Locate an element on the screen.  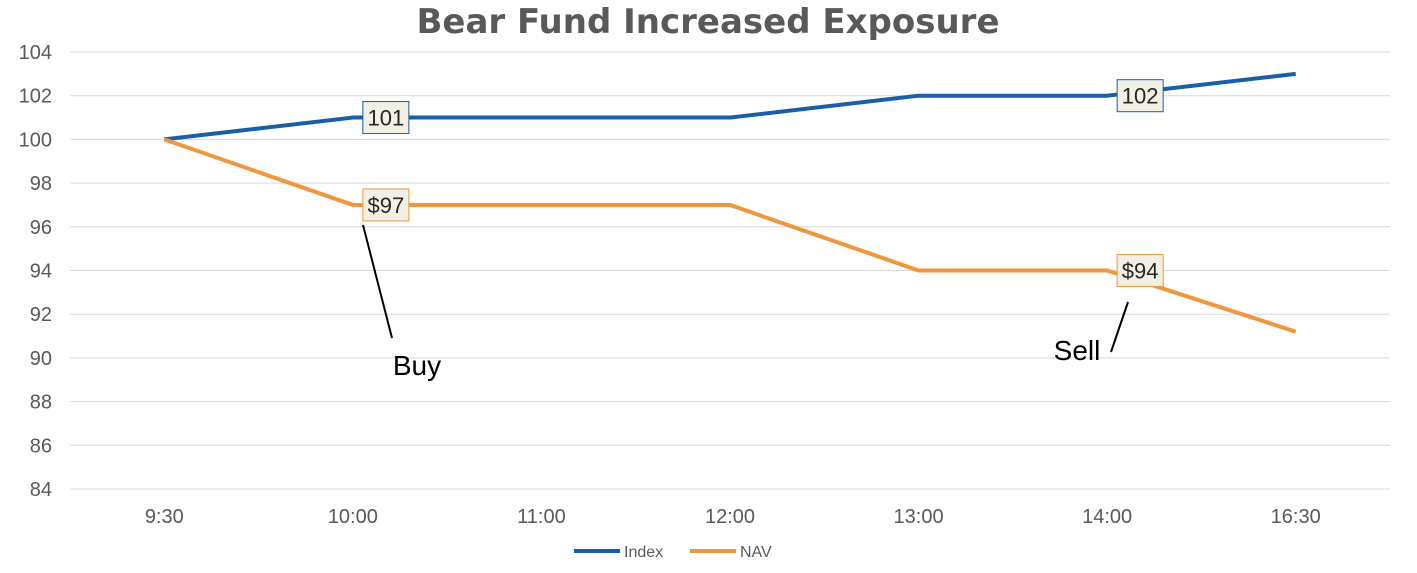
legend: Index NAV is located at coordinates (673, 552).